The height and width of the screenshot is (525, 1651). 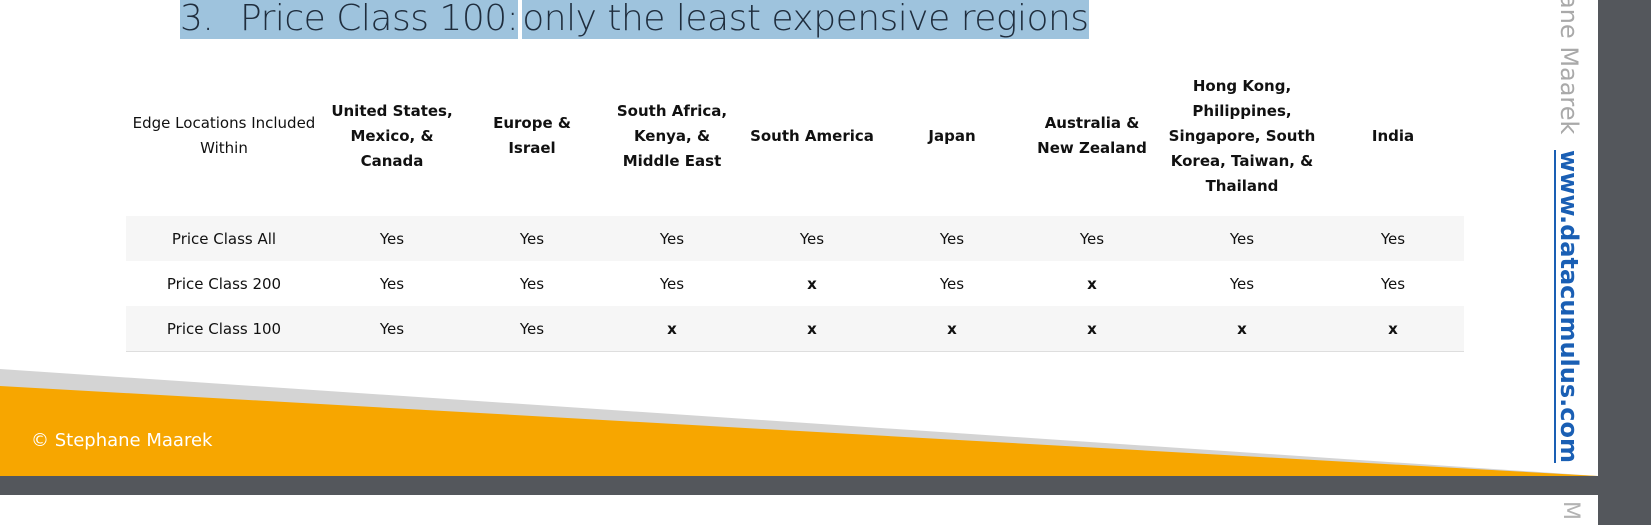 What do you see at coordinates (799, 510) in the screenshot?
I see `next-slide-edge: M` at bounding box center [799, 510].